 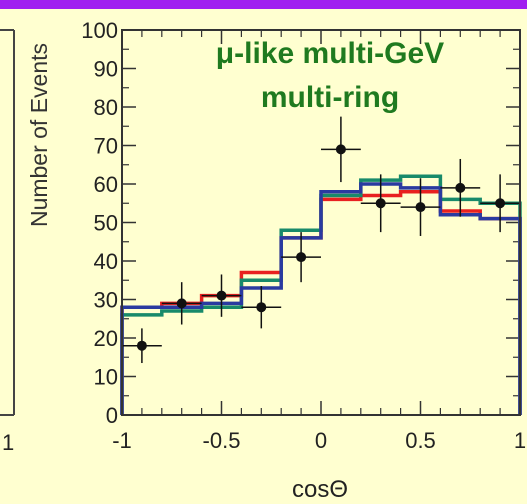 What do you see at coordinates (263, 4) in the screenshot?
I see `top-accent-bar` at bounding box center [263, 4].